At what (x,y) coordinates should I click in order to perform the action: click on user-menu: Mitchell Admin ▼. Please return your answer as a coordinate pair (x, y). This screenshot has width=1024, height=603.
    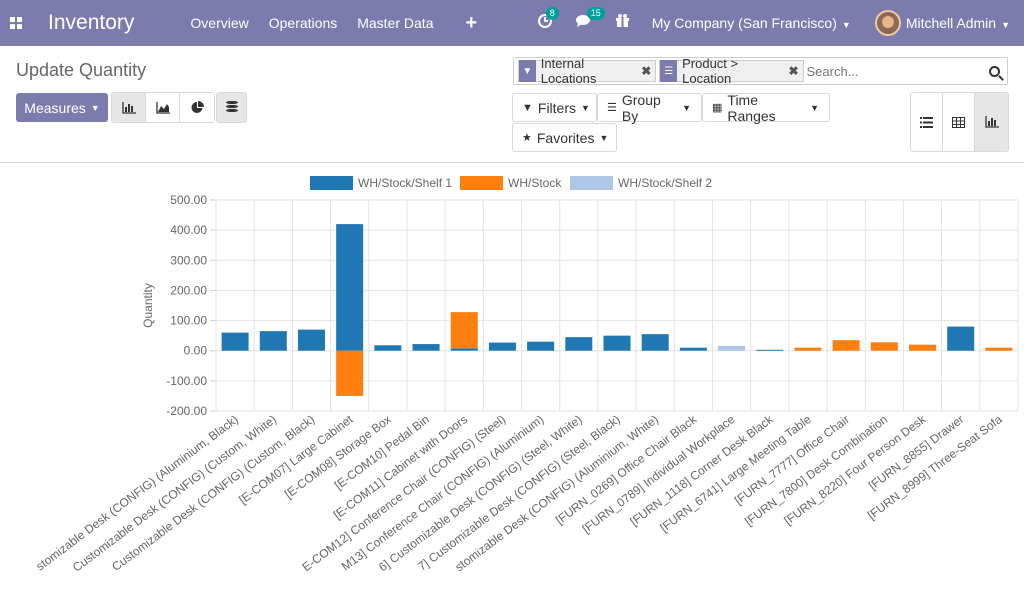
    Looking at the image, I should click on (958, 23).